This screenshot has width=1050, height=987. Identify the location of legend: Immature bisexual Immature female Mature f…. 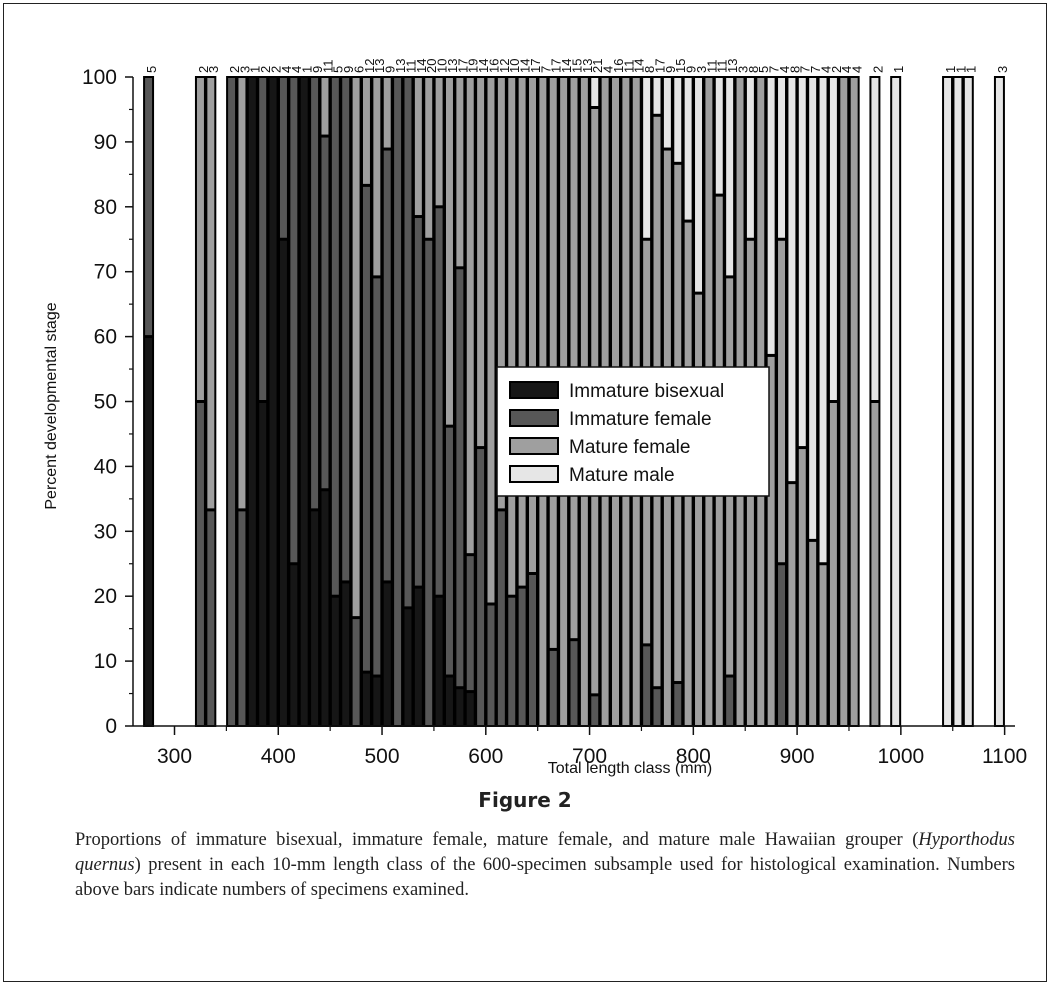
(633, 431).